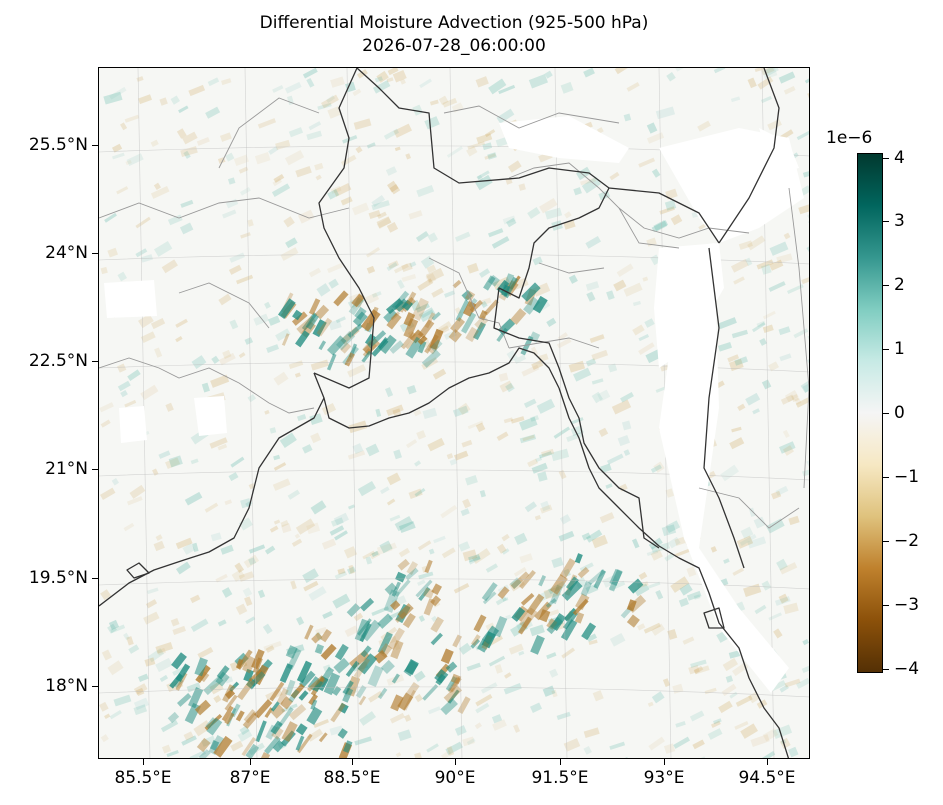 The image size is (943, 805). Describe the element at coordinates (749, 508) in the screenshot. I see `state-border-line` at that location.